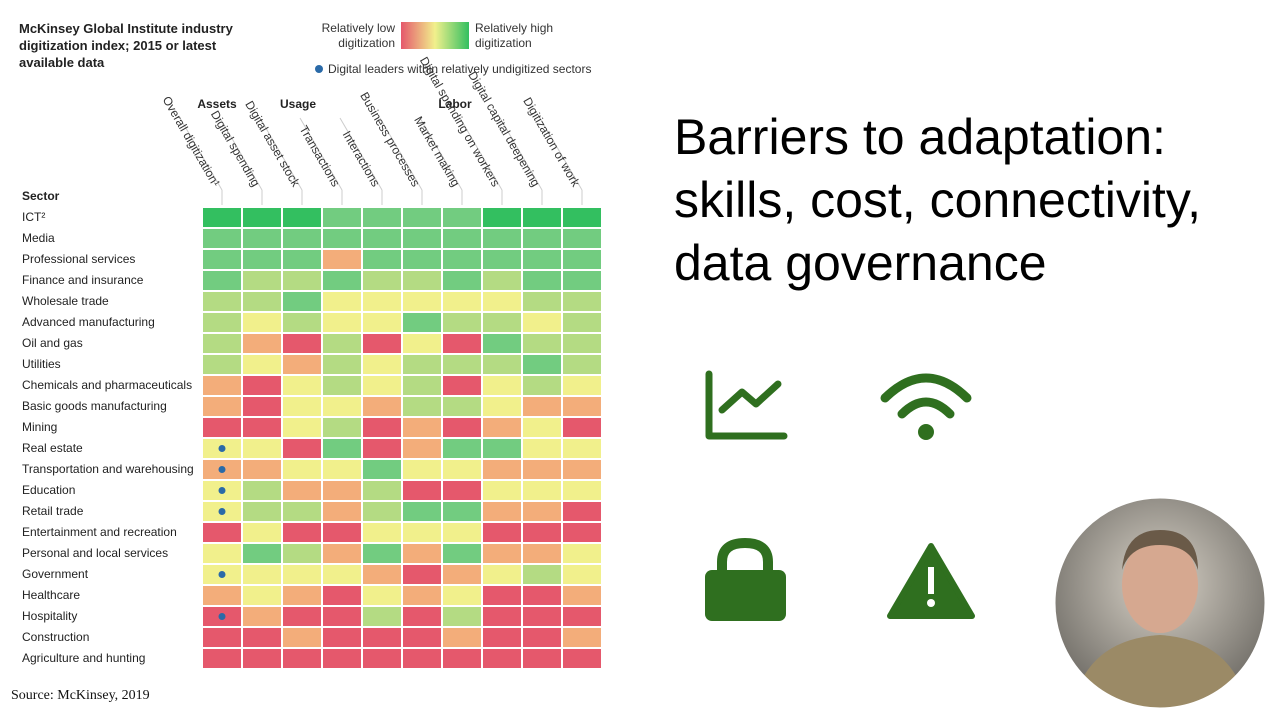 Image resolution: width=1280 pixels, height=725 pixels. I want to click on warning-icon, so click(931, 581).